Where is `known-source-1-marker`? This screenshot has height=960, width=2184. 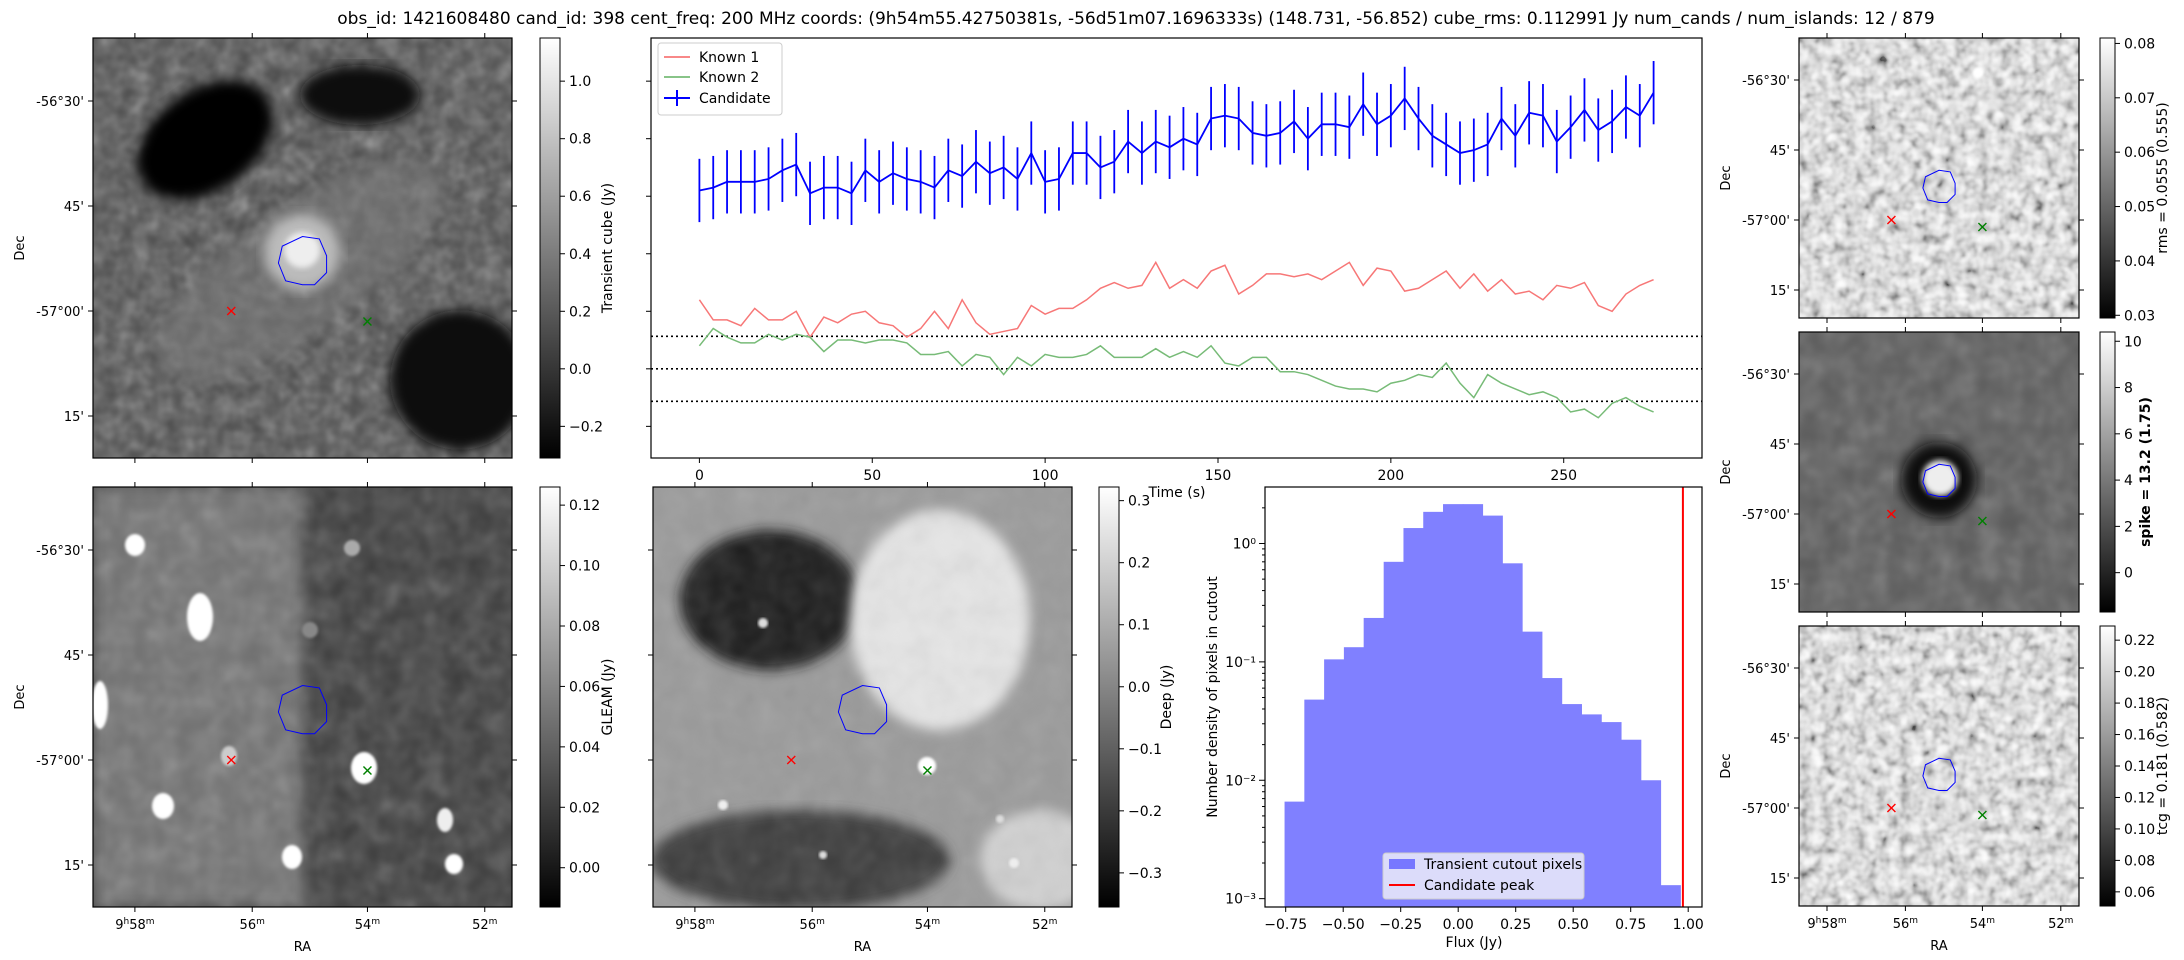 known-source-1-marker is located at coordinates (1891, 808).